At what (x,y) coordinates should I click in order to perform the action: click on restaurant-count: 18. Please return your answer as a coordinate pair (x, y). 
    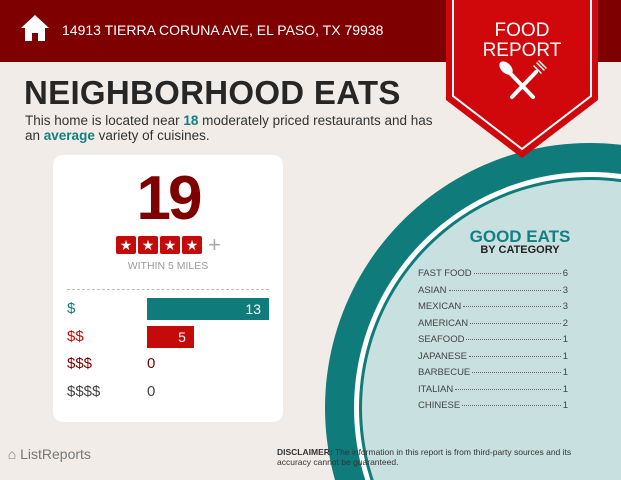
    Looking at the image, I should click on (191, 120).